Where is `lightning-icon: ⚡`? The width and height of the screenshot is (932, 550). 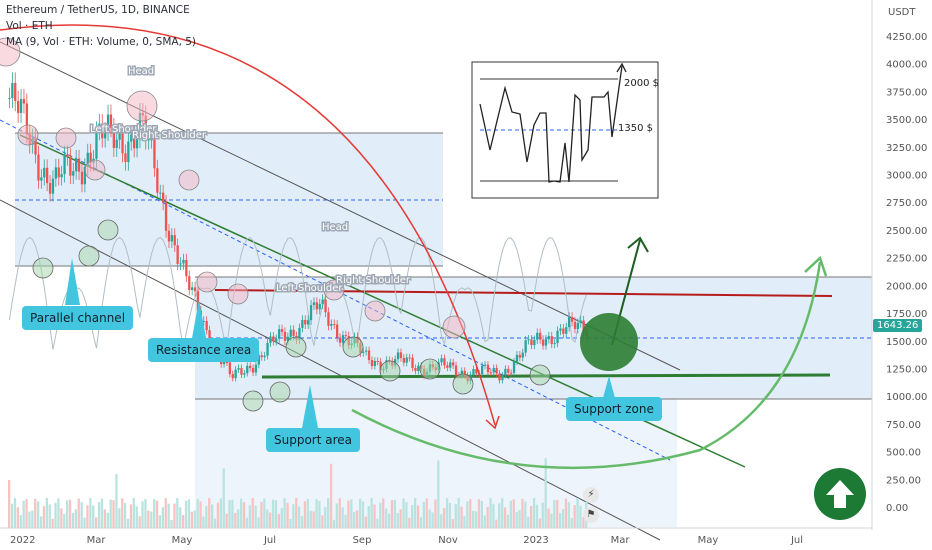
lightning-icon: ⚡ is located at coordinates (591, 495).